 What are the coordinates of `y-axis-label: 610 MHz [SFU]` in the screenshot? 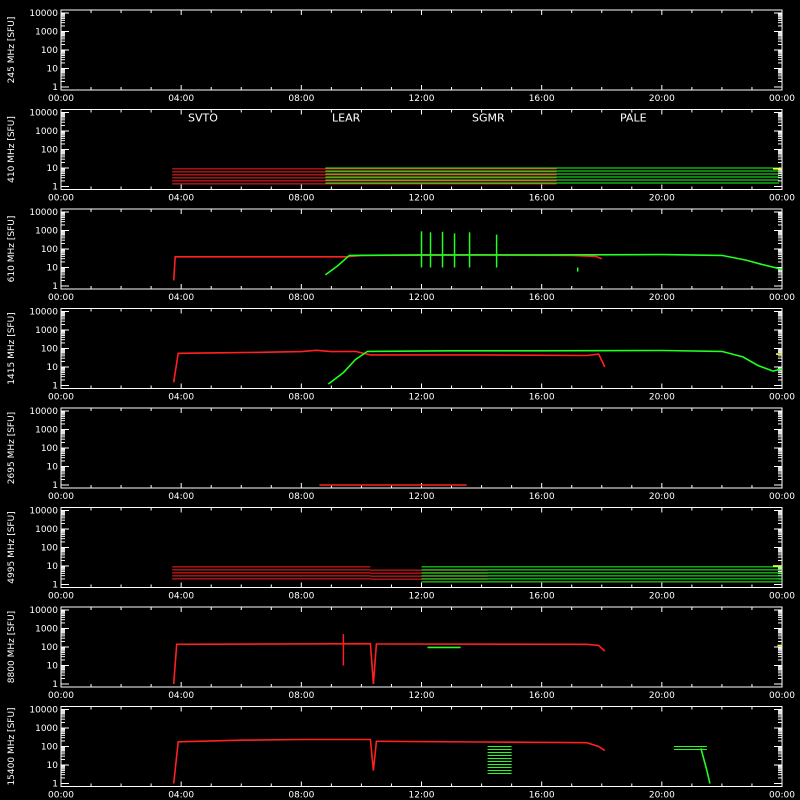 It's located at (12, 249).